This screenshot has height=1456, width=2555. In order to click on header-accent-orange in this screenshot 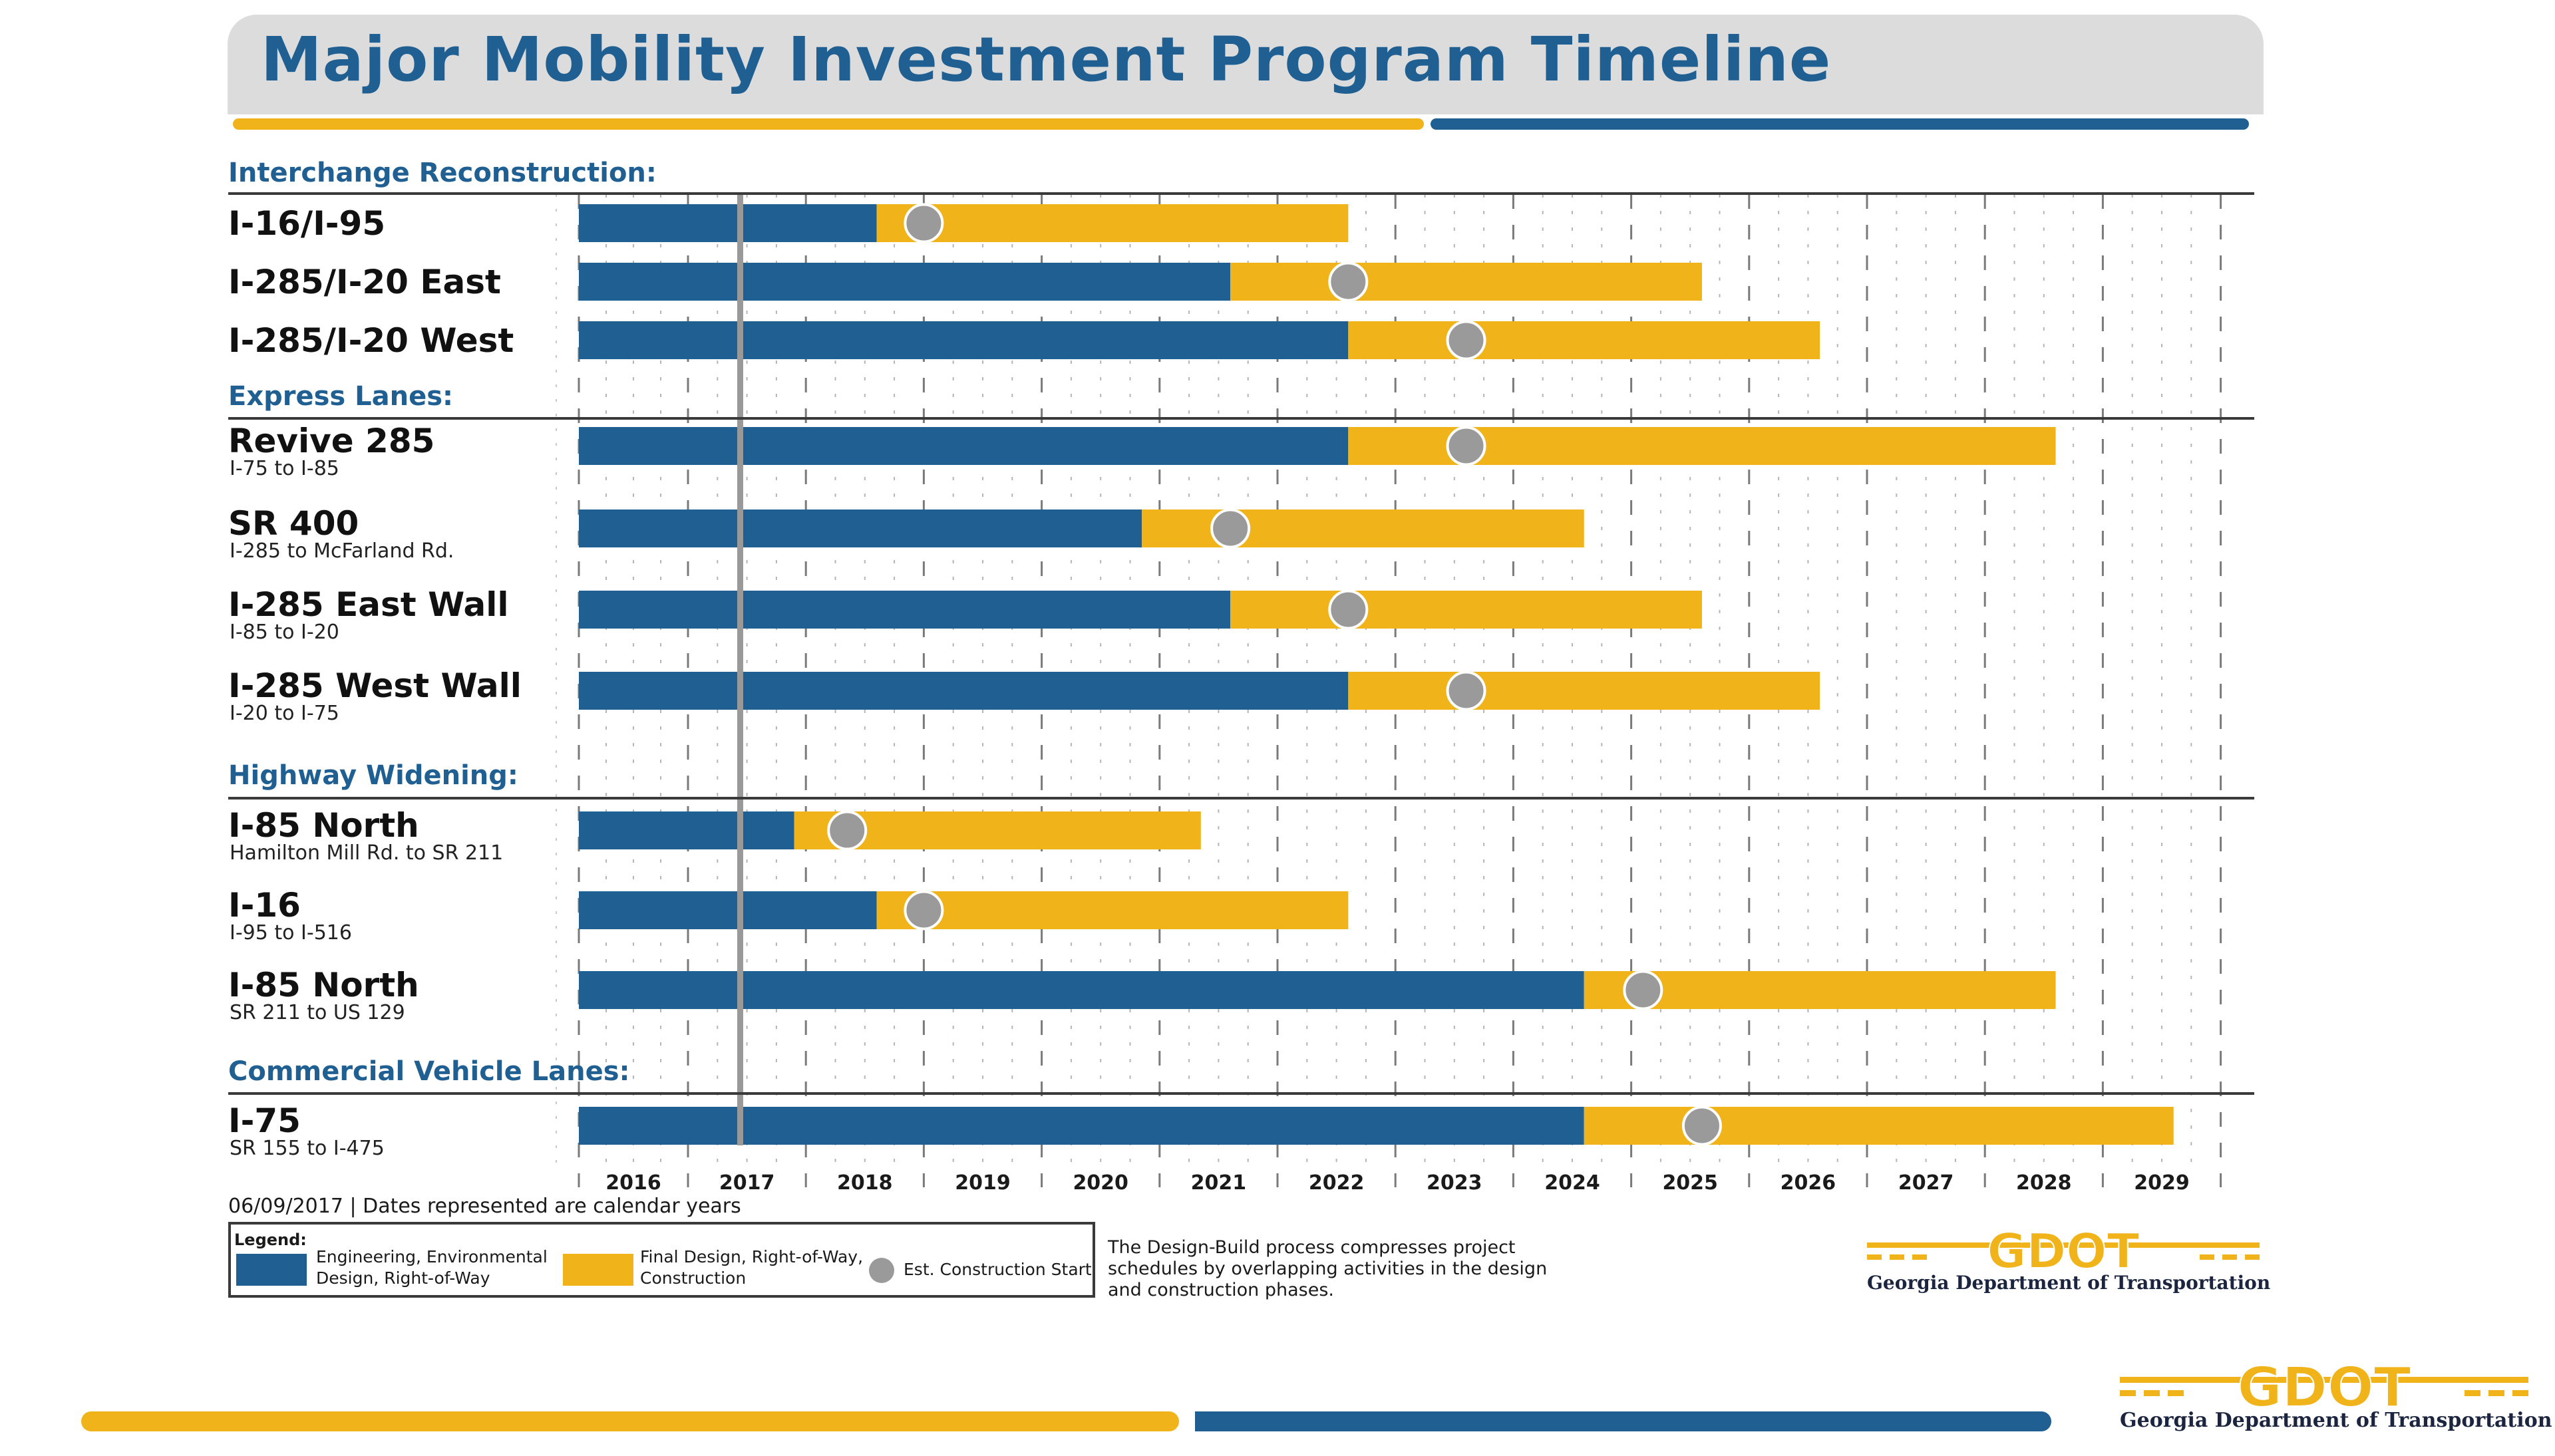, I will do `click(828, 124)`.